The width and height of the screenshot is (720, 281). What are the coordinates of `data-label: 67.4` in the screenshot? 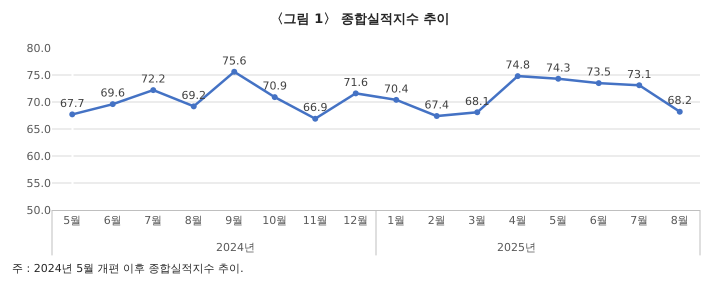 It's located at (436, 105).